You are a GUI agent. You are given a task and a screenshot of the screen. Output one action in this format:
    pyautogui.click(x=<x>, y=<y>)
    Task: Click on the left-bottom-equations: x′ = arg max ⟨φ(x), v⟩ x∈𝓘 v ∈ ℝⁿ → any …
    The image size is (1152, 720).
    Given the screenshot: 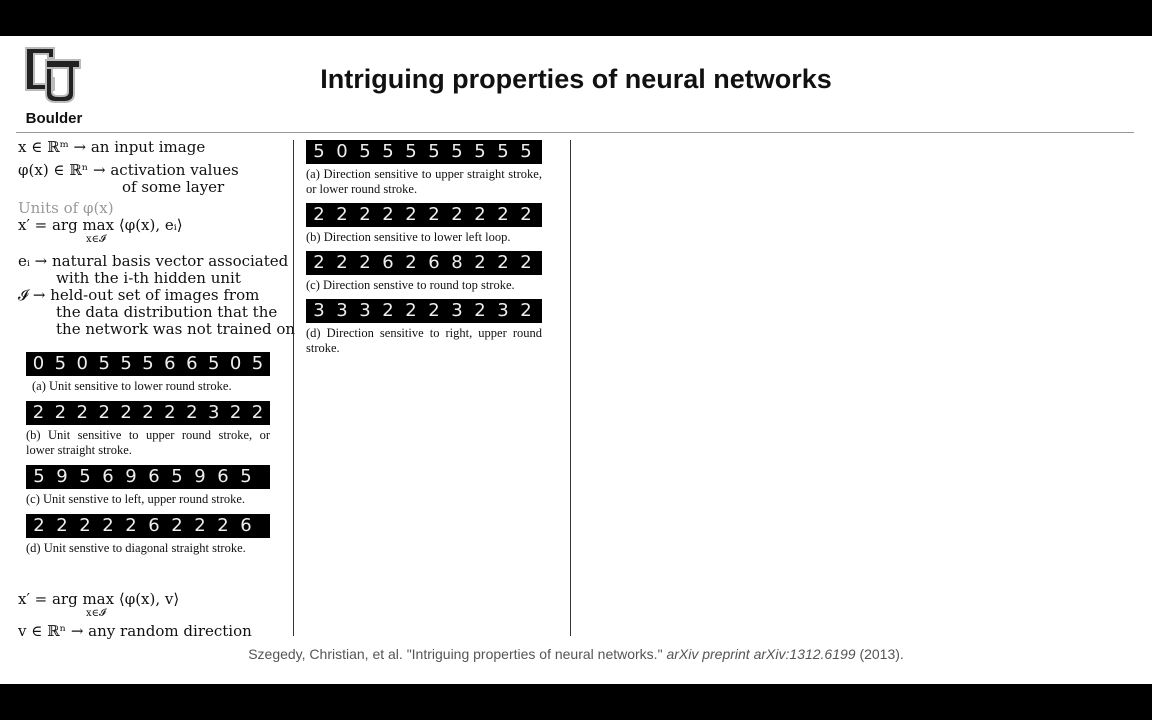 What is the action you would take?
    pyautogui.click(x=154, y=615)
    